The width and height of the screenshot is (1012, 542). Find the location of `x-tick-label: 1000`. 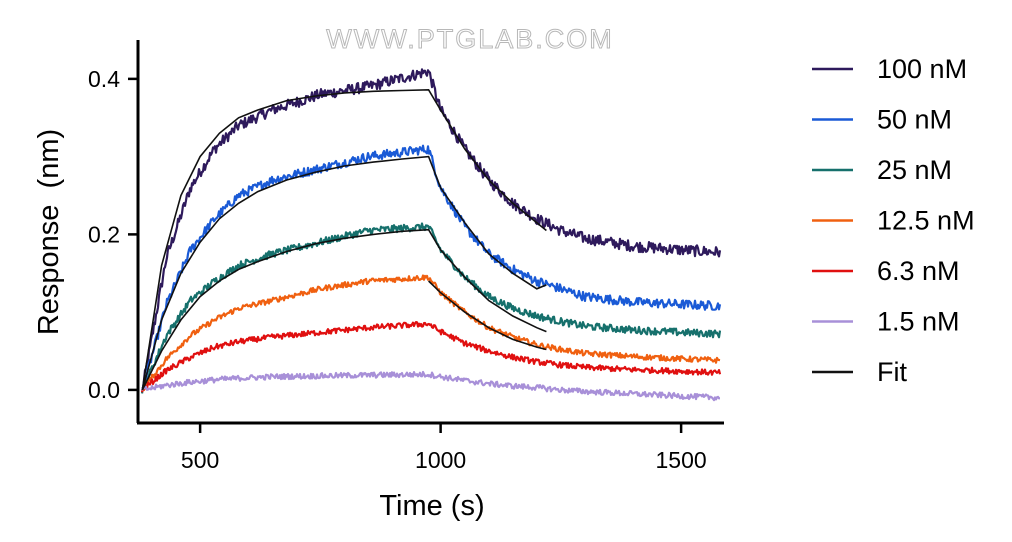

x-tick-label: 1000 is located at coordinates (440, 460).